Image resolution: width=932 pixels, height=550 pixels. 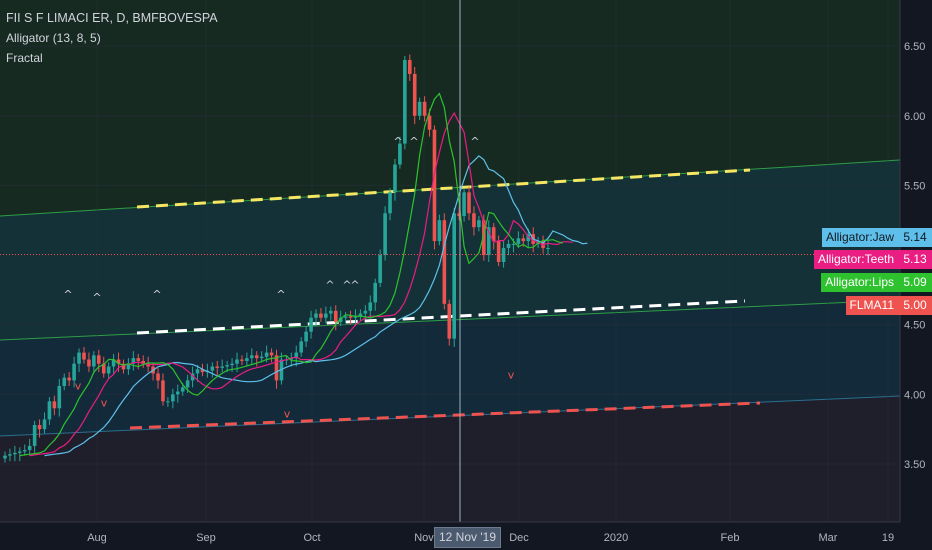 What do you see at coordinates (859, 237) in the screenshot?
I see `jaw-badge-label: Alligator:Jaw` at bounding box center [859, 237].